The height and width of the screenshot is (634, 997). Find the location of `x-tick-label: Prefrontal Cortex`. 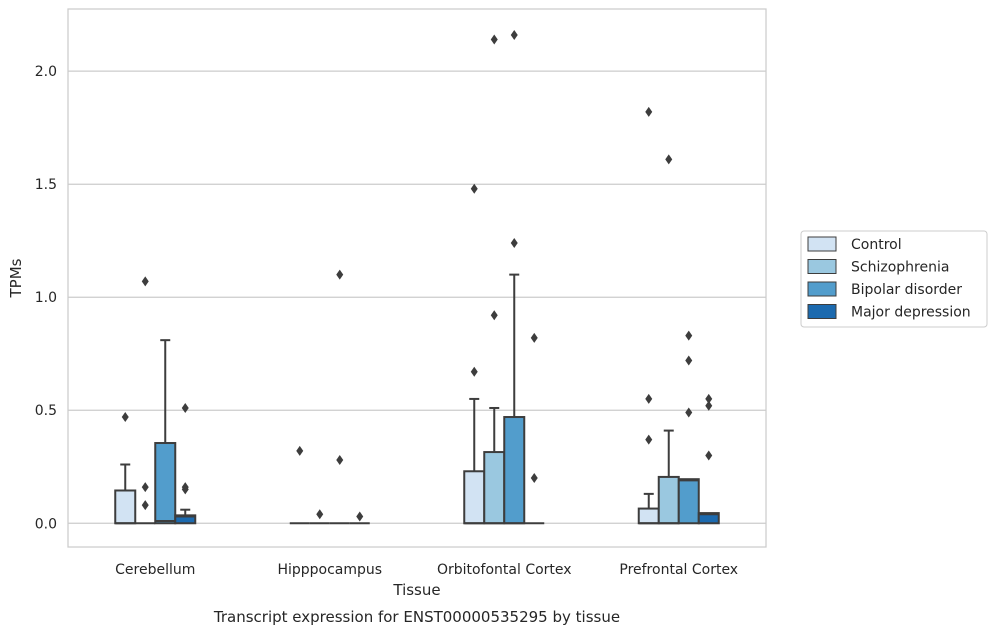

x-tick-label: Prefrontal Cortex is located at coordinates (678, 570).